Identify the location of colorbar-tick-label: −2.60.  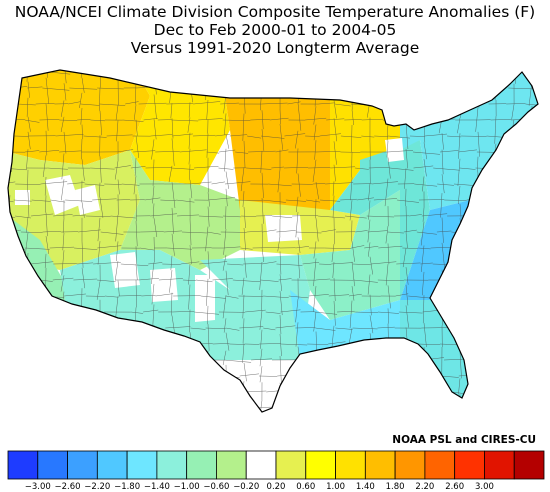
(68, 487).